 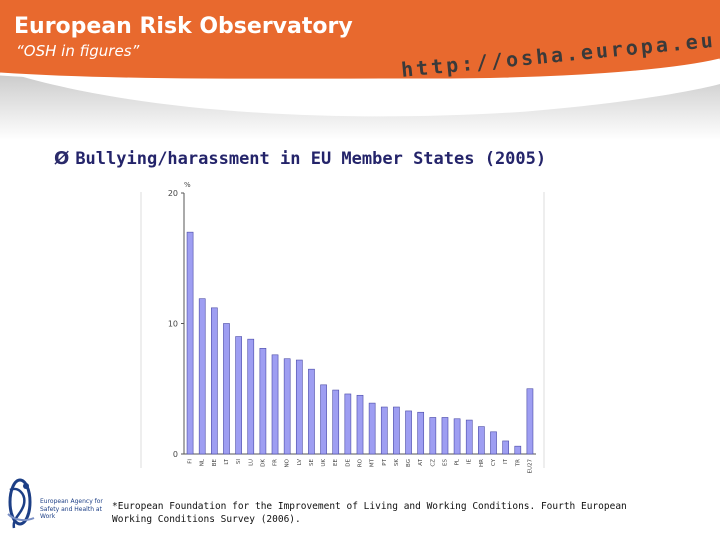 I want to click on bar-ie, so click(x=469, y=437).